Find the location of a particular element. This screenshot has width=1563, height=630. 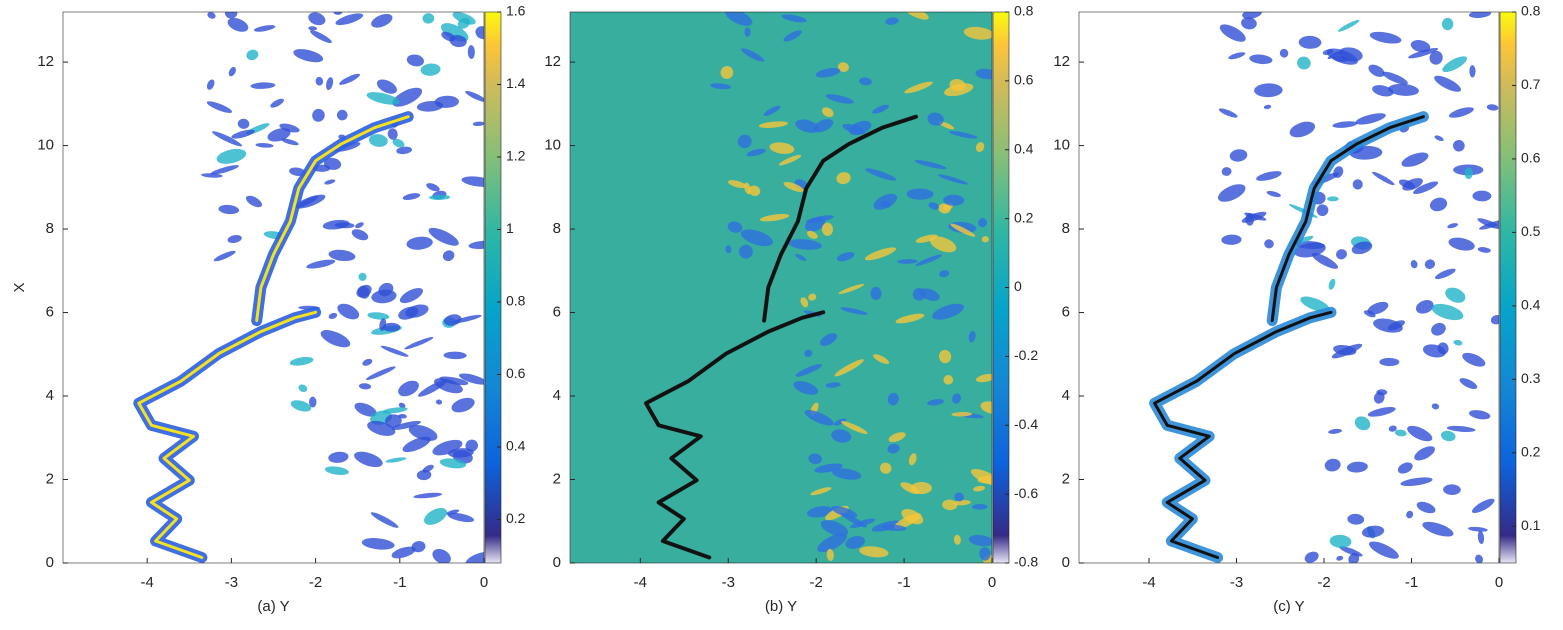

y-tick-label: 12 is located at coordinates (552, 61).